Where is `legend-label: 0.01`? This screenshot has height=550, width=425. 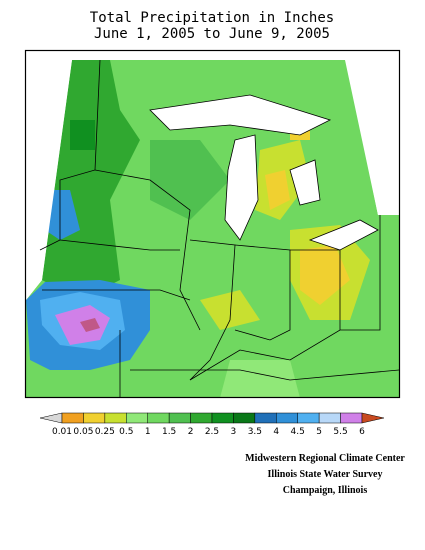 legend-label: 0.01 is located at coordinates (62, 432).